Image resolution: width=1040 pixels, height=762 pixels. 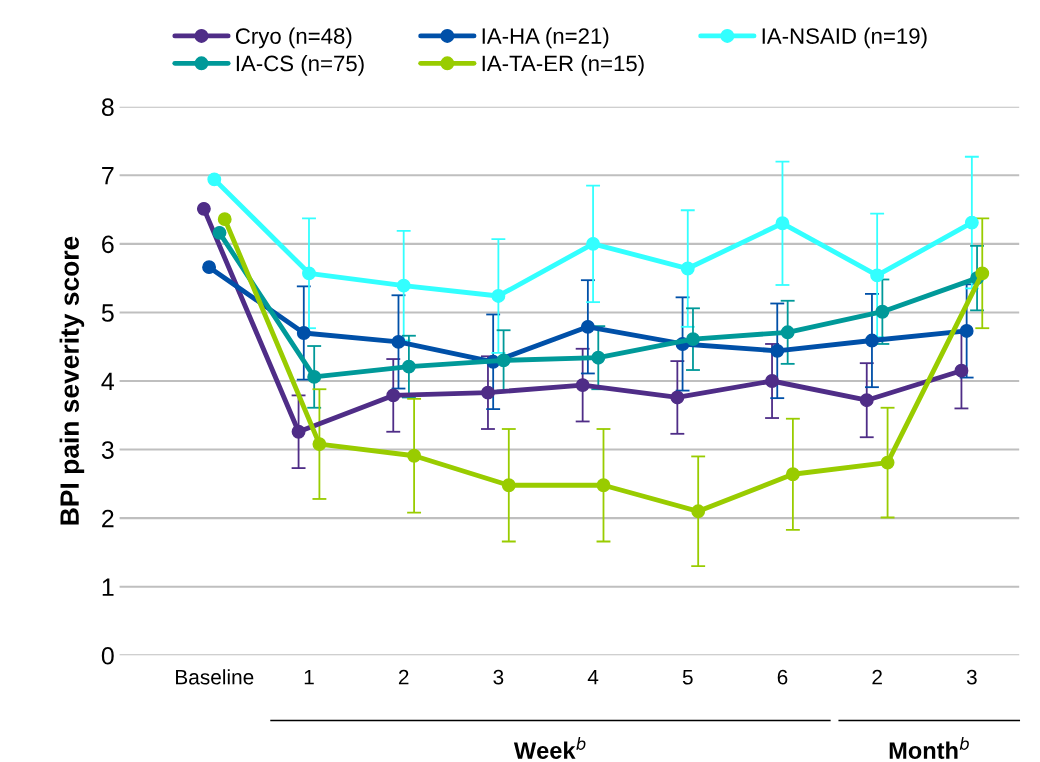 I want to click on y-tick-label: 0, so click(x=107, y=655).